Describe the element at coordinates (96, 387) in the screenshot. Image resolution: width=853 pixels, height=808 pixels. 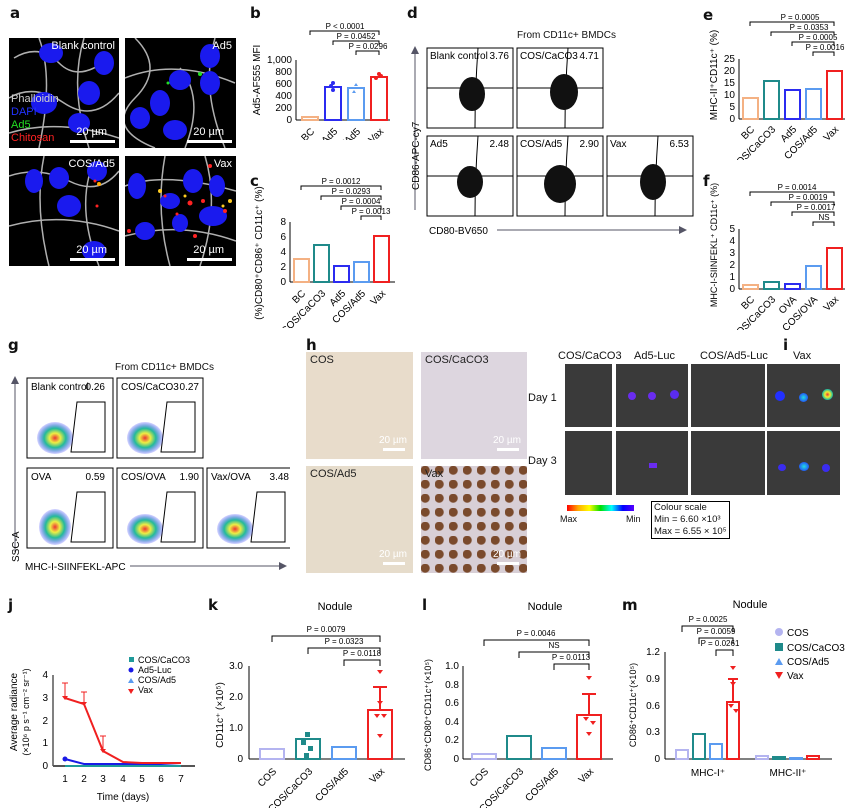
I see `svg-text: 0.26` at that location.